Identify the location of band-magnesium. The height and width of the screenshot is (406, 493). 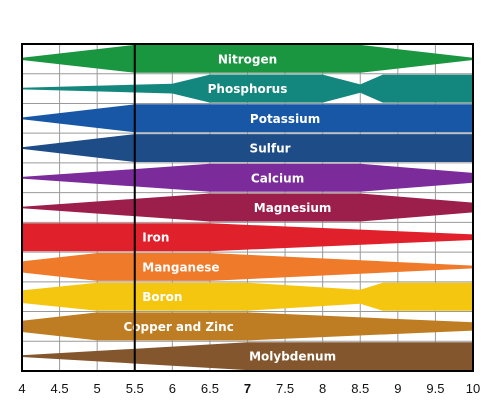
(247, 207).